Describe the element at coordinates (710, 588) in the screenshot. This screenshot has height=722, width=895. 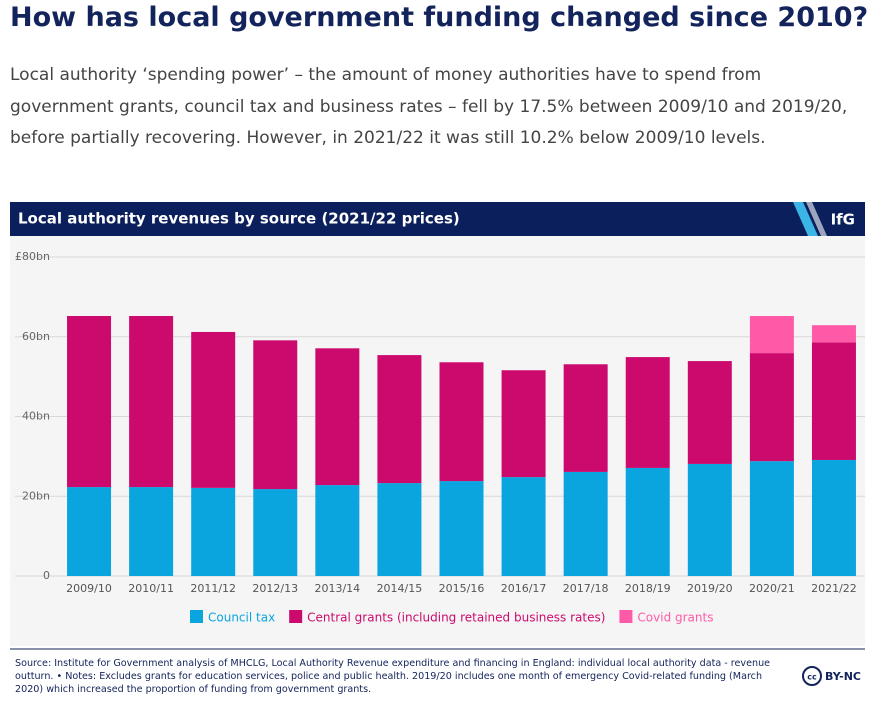
I see `x-tick-label: 2019/20` at that location.